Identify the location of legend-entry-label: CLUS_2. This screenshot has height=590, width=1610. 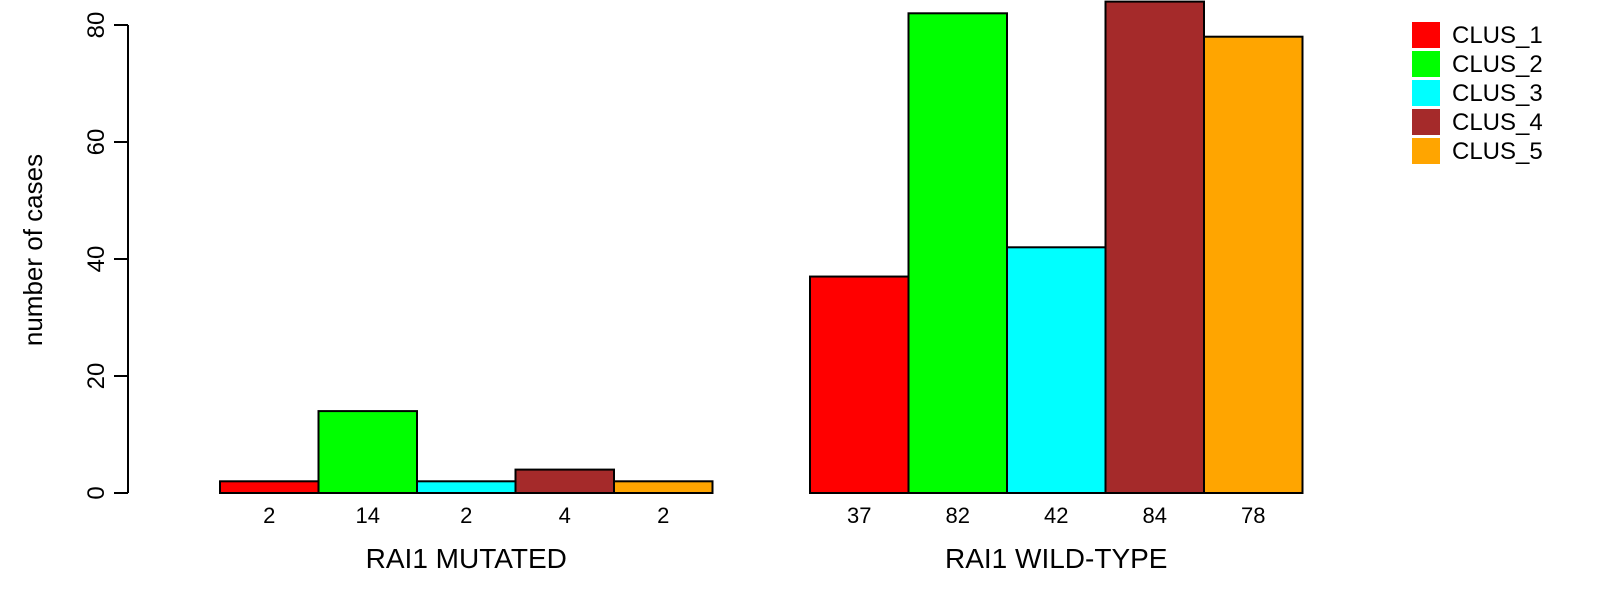
(1497, 64).